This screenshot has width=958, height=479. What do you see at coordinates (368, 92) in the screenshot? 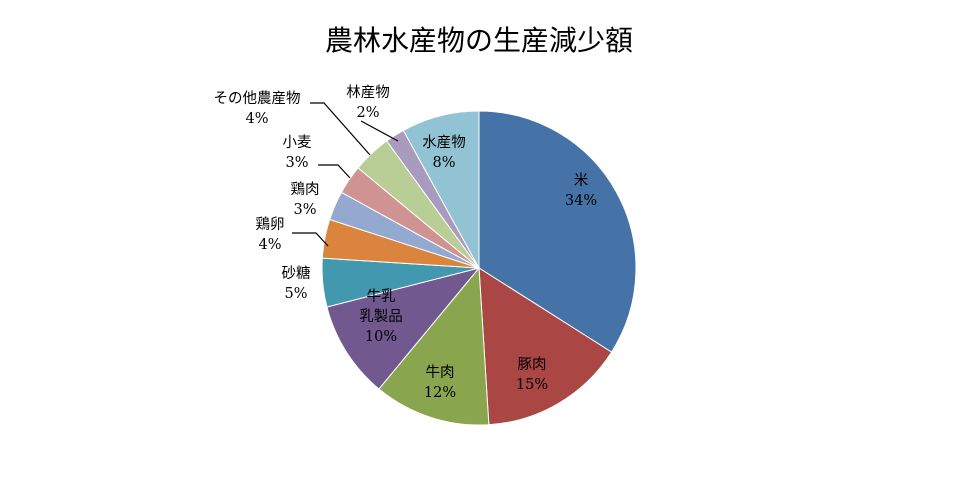
I see `slice-name-label: 林産物` at bounding box center [368, 92].